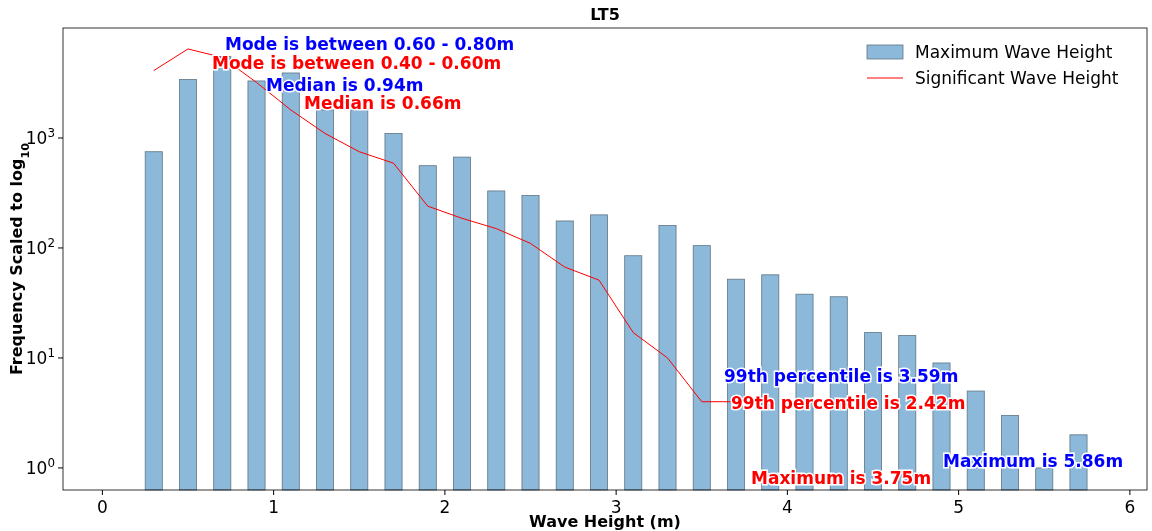 The height and width of the screenshot is (531, 1152). Describe the element at coordinates (1014, 52) in the screenshot. I see `legend-label: Maximum Wave Height` at that location.